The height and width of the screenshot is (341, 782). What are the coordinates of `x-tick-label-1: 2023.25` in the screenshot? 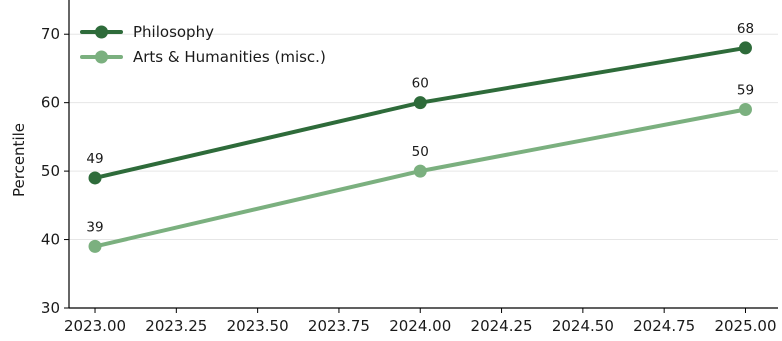 It's located at (176, 326).